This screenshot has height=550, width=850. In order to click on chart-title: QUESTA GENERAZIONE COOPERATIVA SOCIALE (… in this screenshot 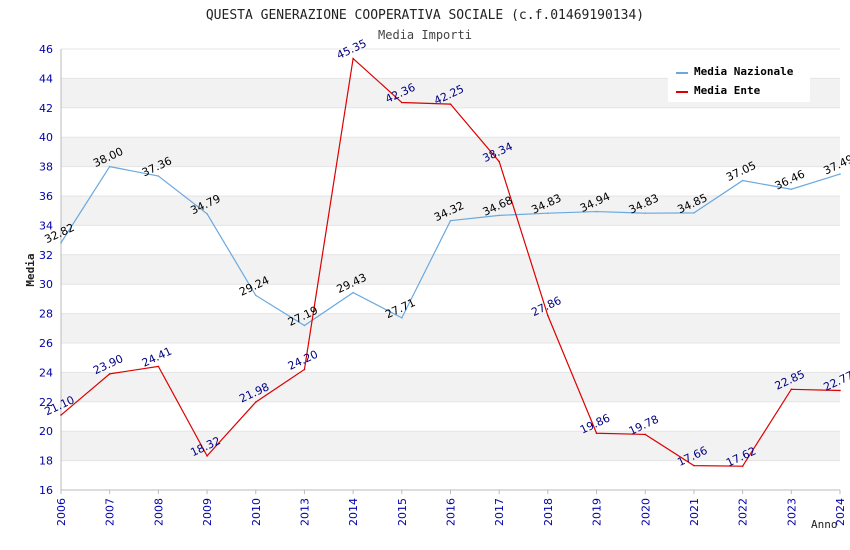, I will do `click(425, 15)`.